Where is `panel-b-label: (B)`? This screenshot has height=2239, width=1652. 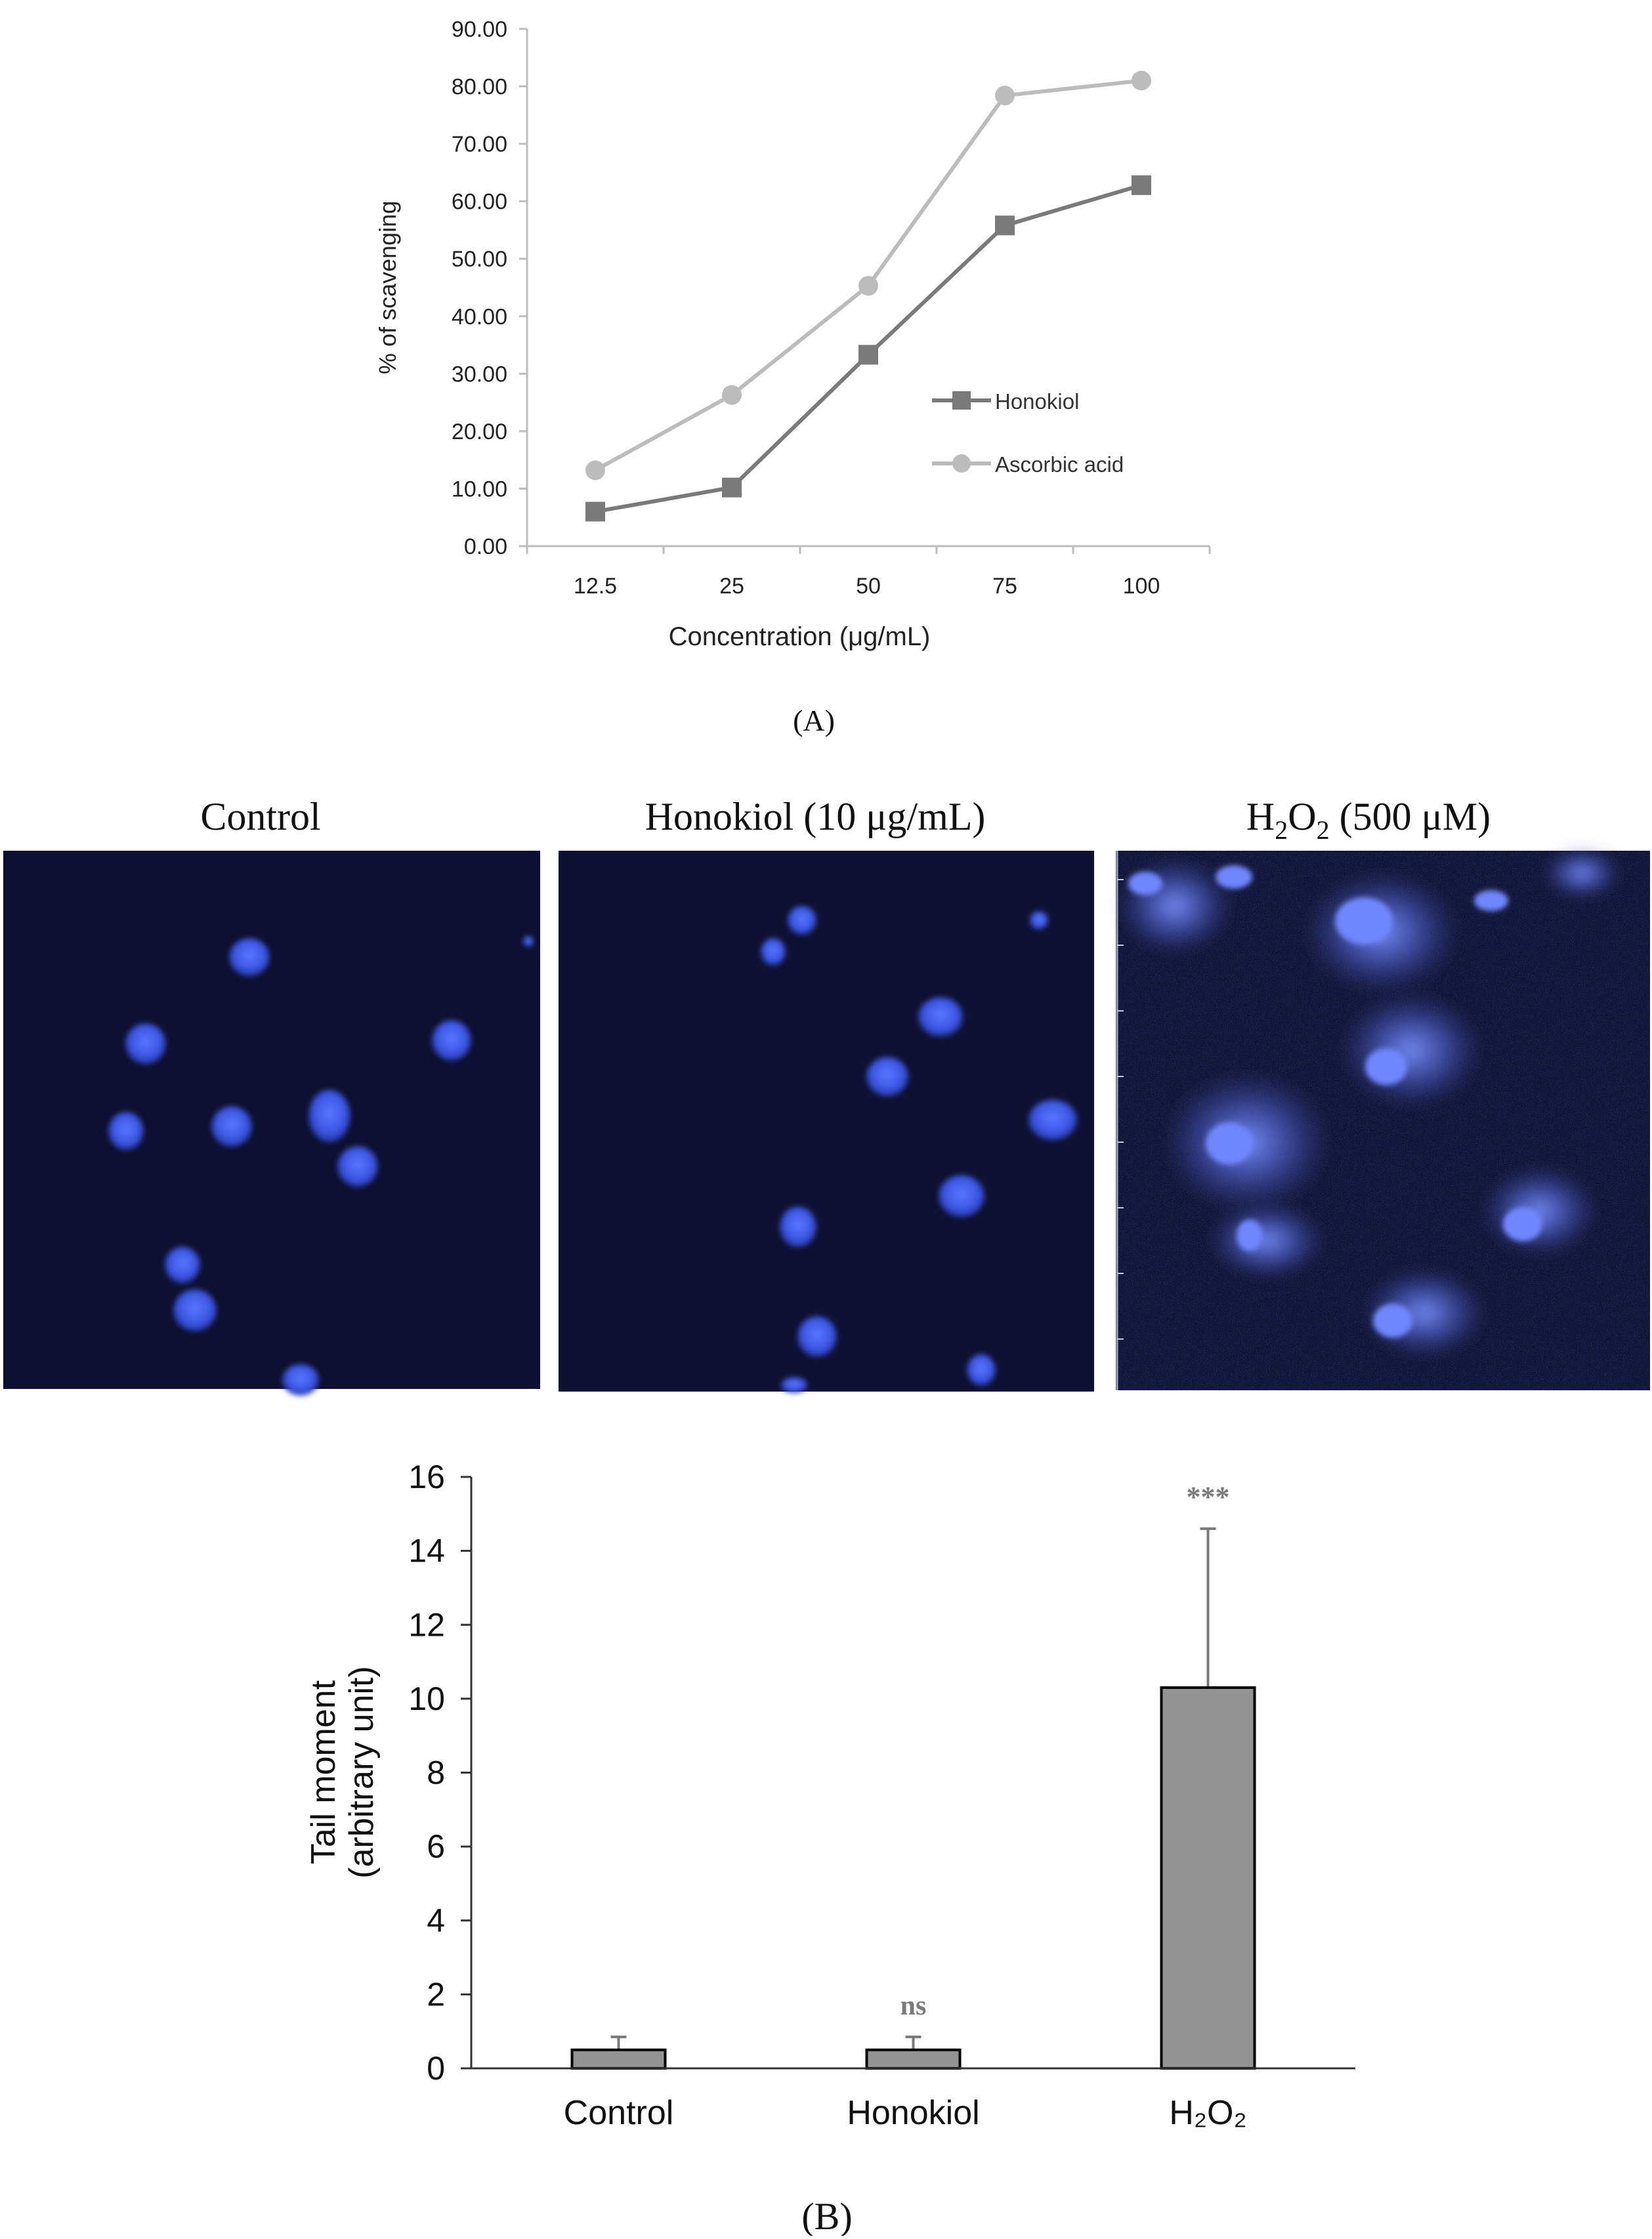
panel-b-label: (B) is located at coordinates (826, 2215).